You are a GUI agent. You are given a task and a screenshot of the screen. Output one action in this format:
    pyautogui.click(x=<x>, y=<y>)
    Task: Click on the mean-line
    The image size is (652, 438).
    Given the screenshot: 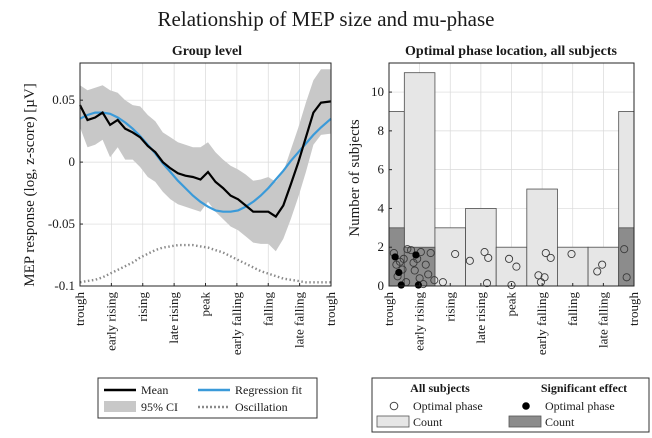 What is the action you would take?
    pyautogui.click(x=205, y=159)
    